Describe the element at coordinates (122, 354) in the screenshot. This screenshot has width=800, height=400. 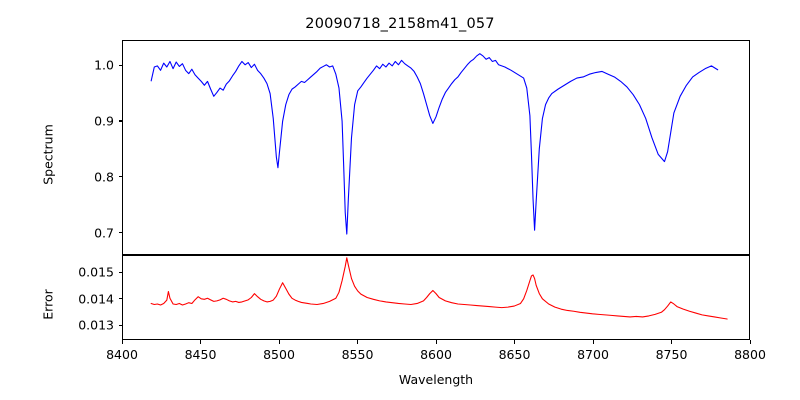
I see `x-tick-label: 8400` at that location.